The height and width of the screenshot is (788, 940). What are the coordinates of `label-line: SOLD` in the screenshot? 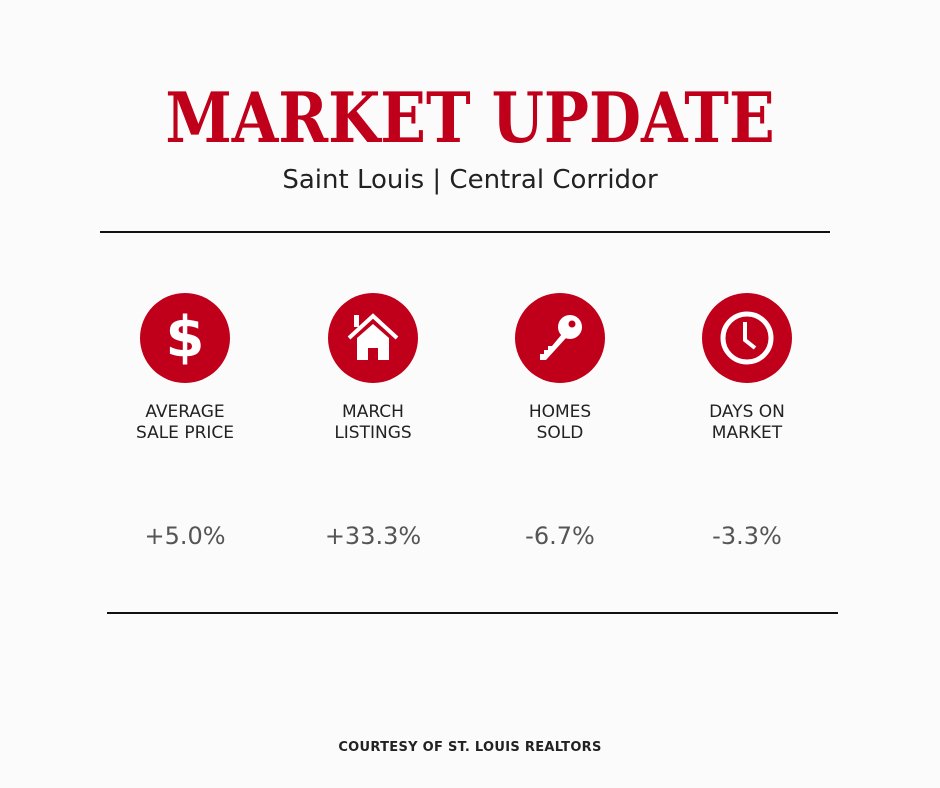 It's located at (560, 433).